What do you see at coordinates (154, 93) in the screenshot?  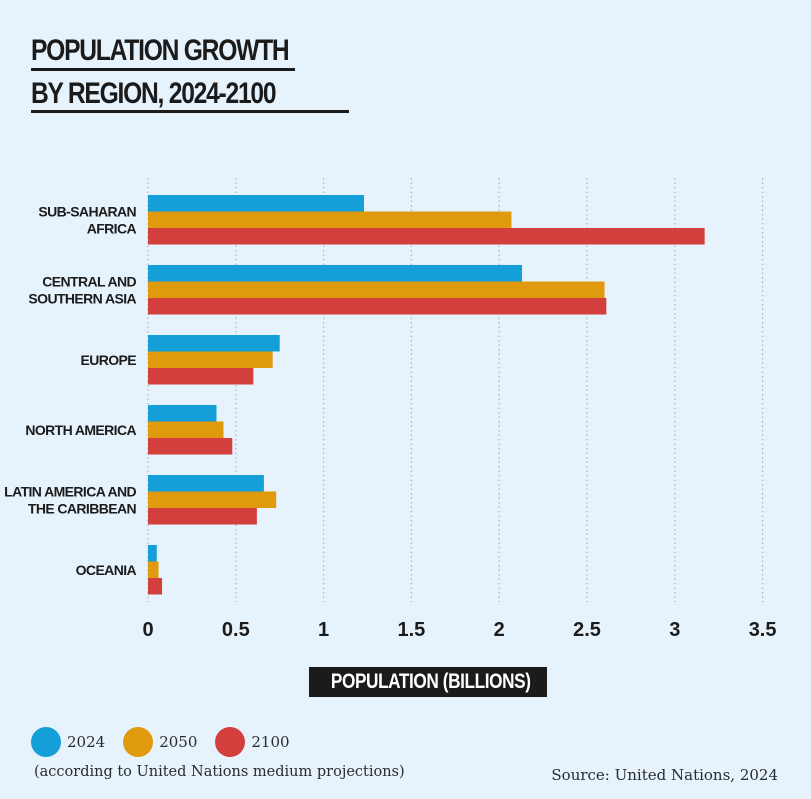 I see `chart-title-line-2: BY REGION, 2024-2100` at bounding box center [154, 93].